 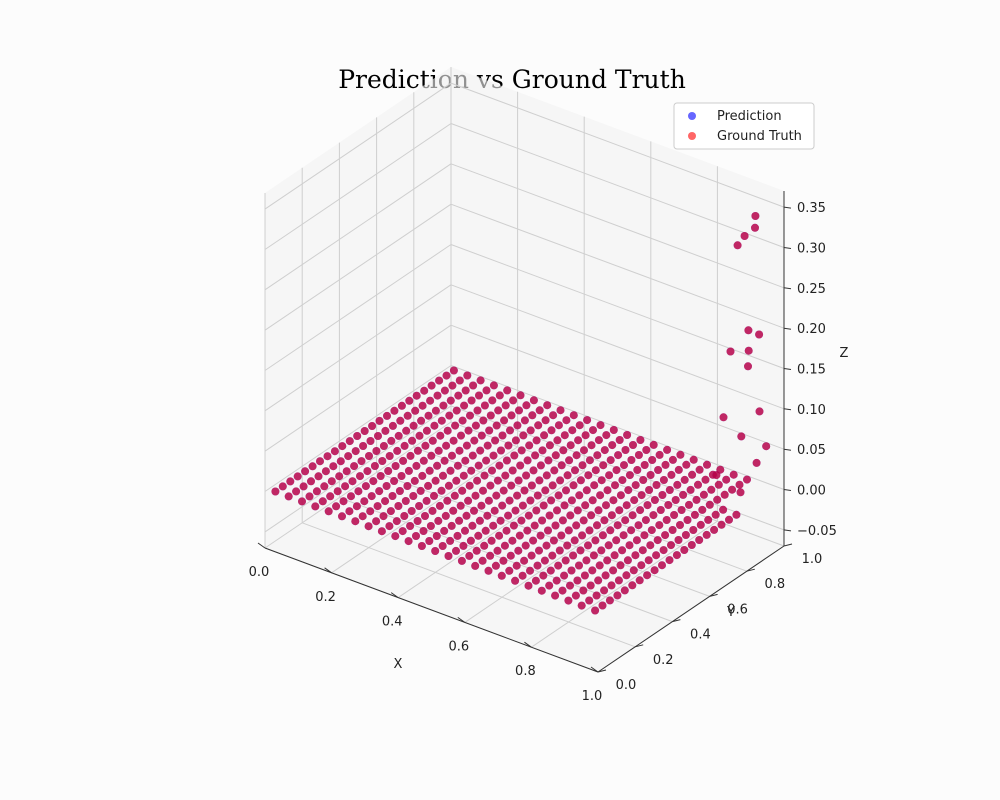 What do you see at coordinates (691, 609) in the screenshot?
I see `y-axis-line` at bounding box center [691, 609].